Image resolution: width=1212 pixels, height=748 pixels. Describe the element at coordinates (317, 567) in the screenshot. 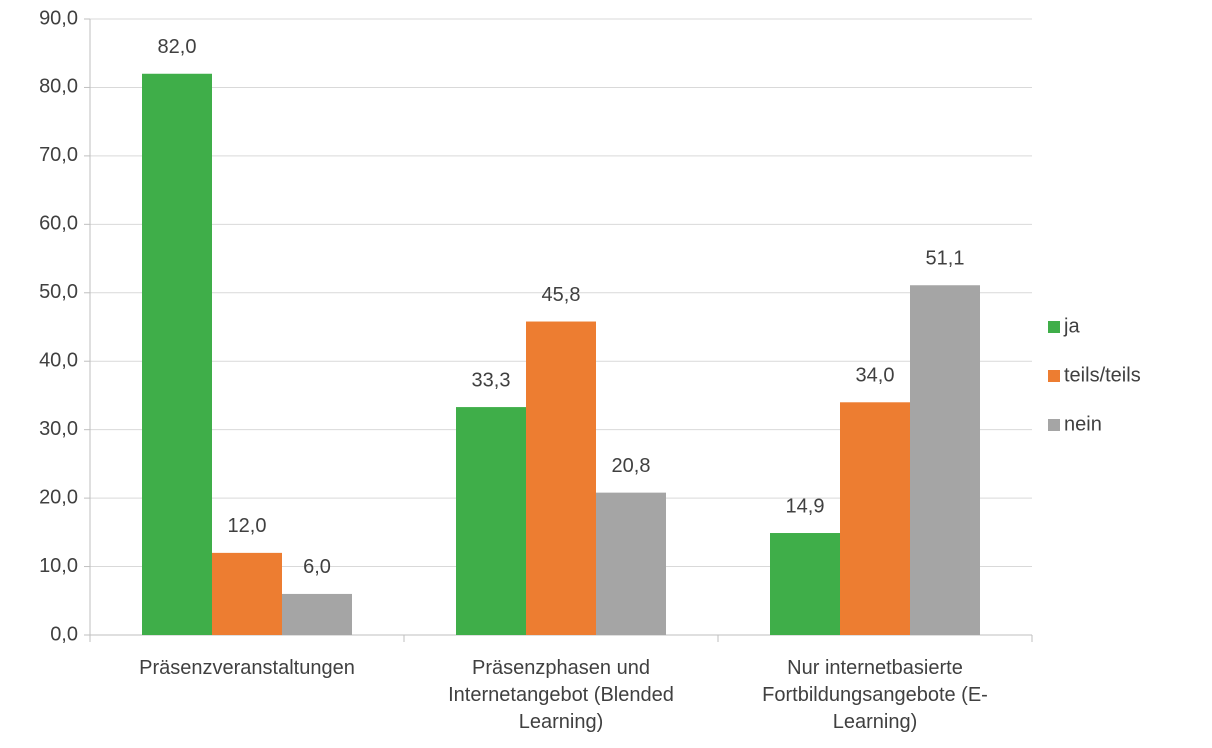

I see `data-label: 6,0` at that location.